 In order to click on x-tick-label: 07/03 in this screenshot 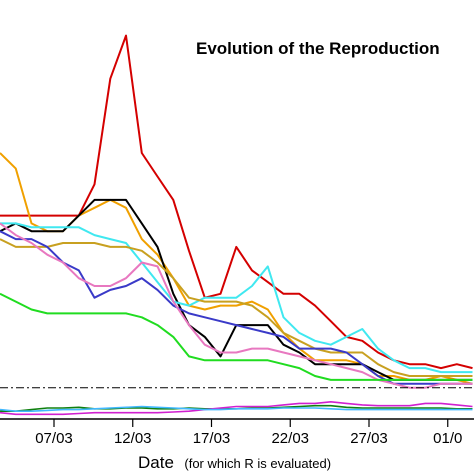, I will do `click(54, 438)`.